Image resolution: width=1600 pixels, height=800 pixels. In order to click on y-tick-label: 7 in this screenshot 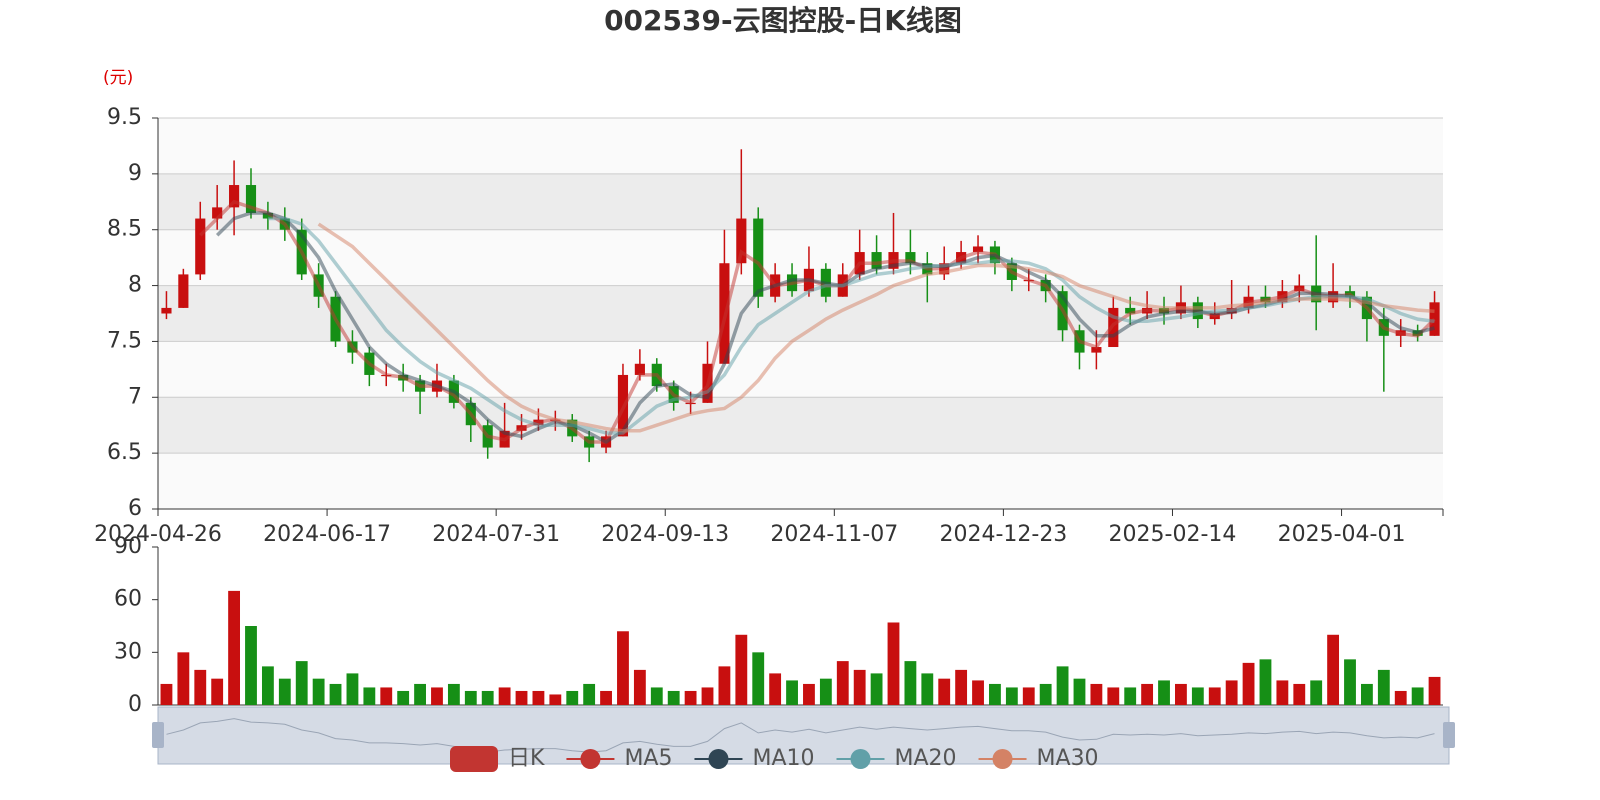, I will do `click(135, 396)`.